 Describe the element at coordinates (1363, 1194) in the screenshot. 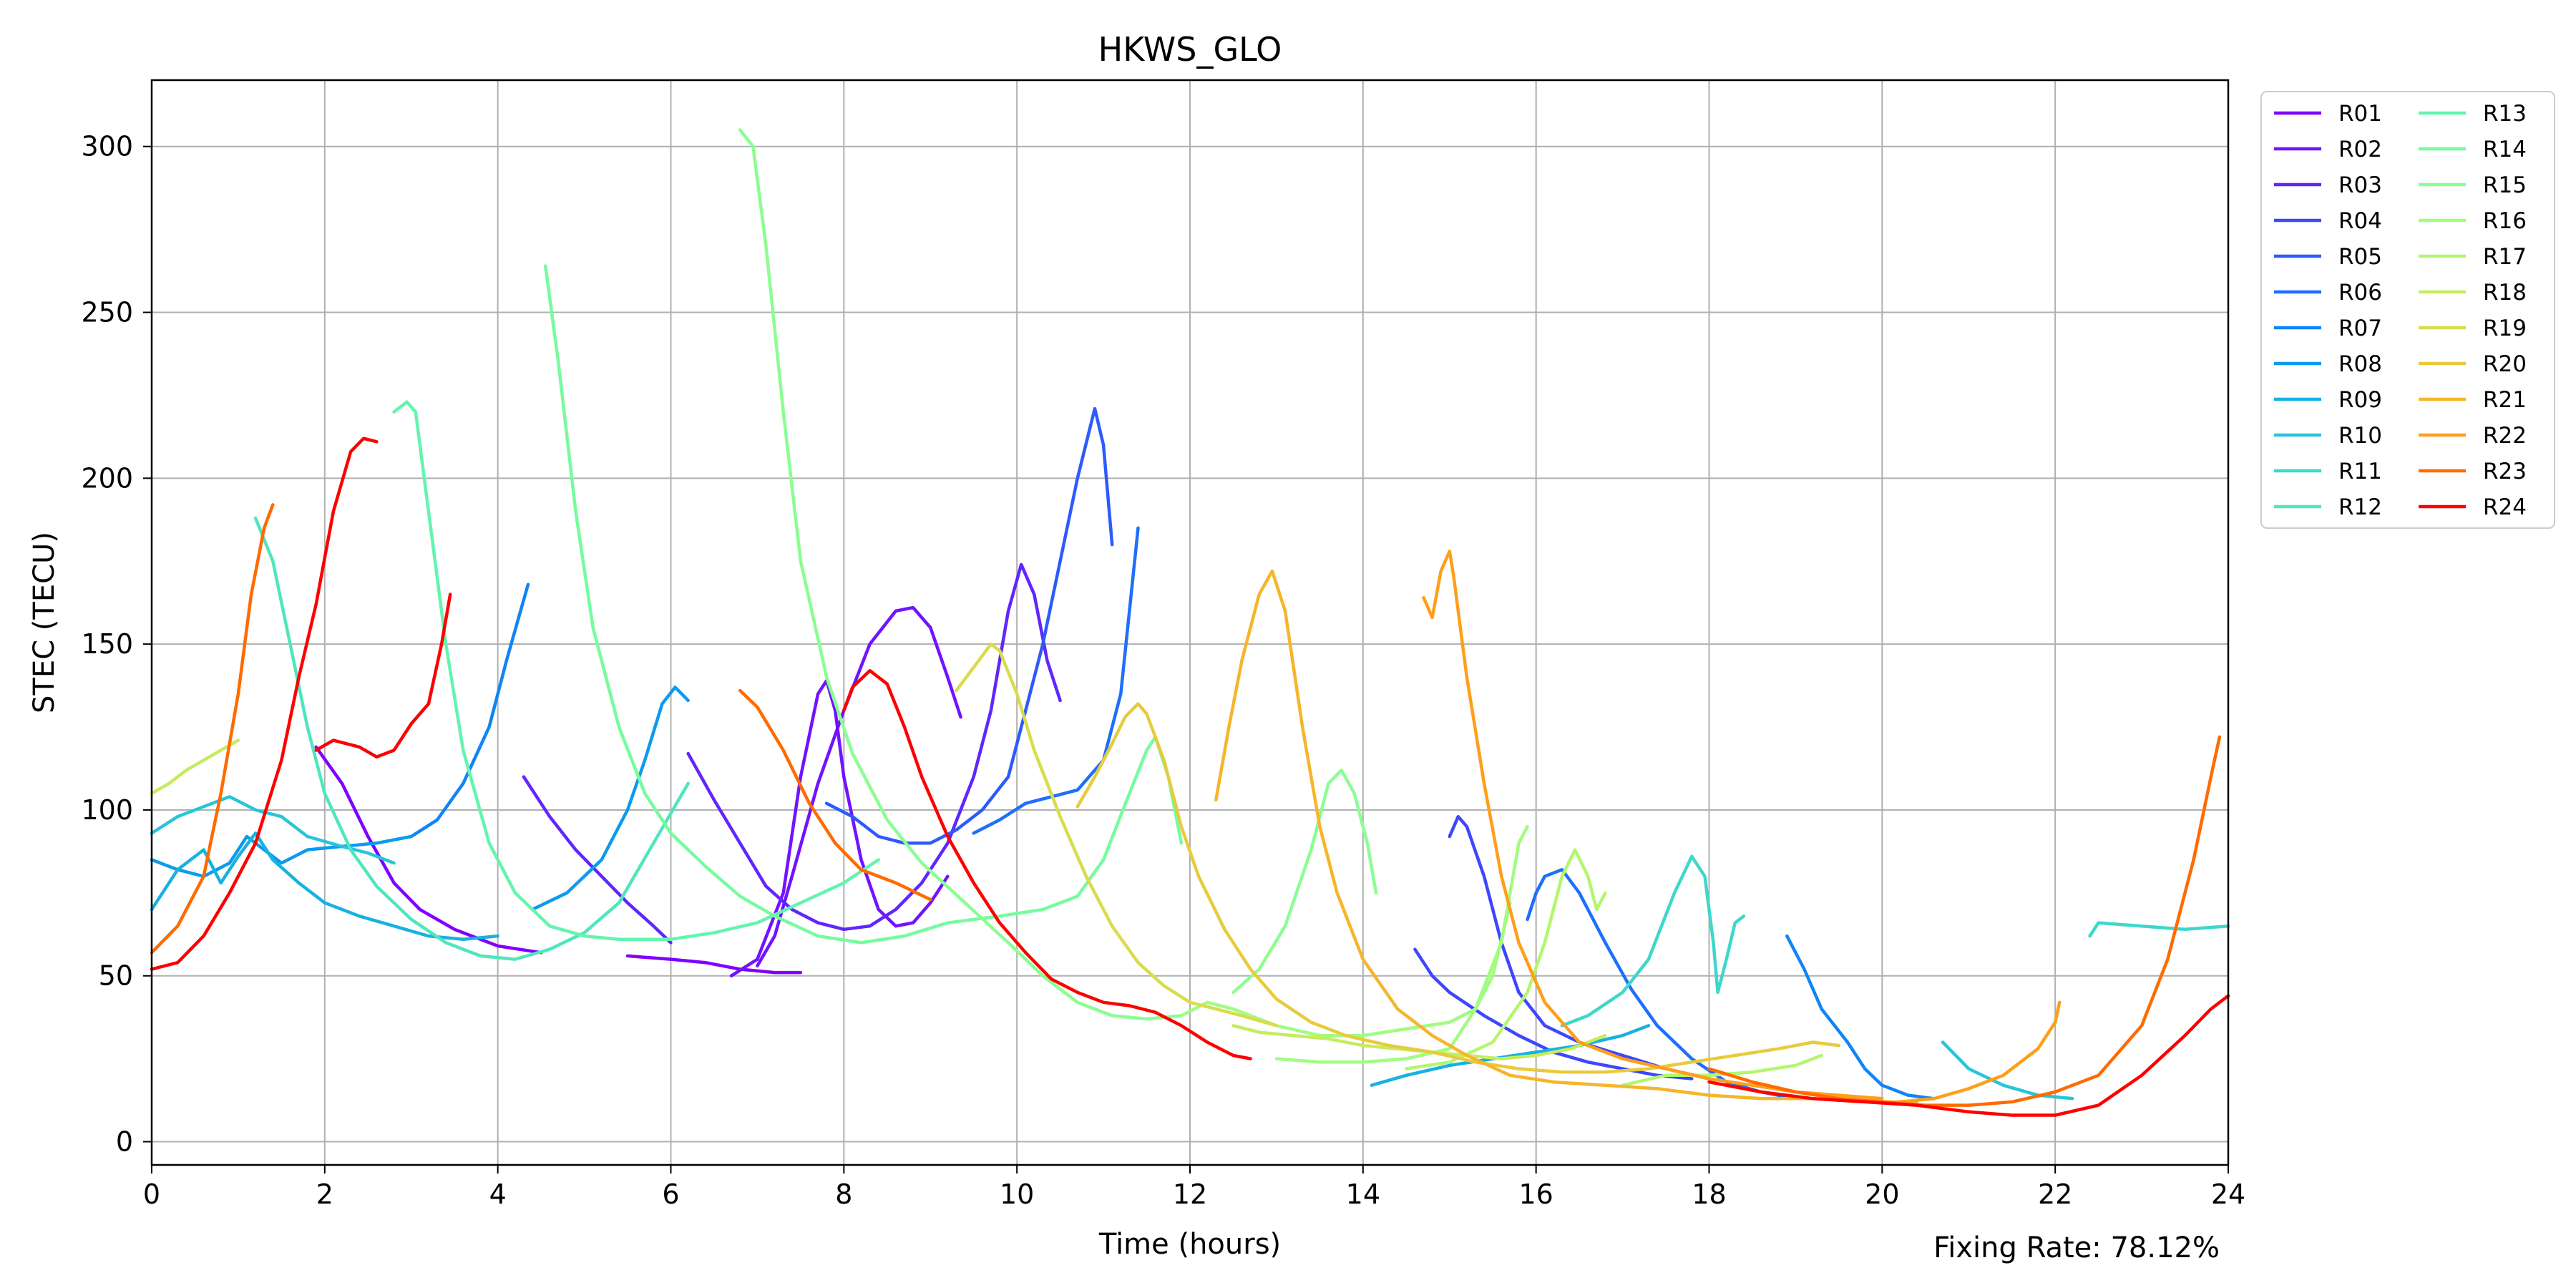

I see `x-tick-label: 14` at that location.